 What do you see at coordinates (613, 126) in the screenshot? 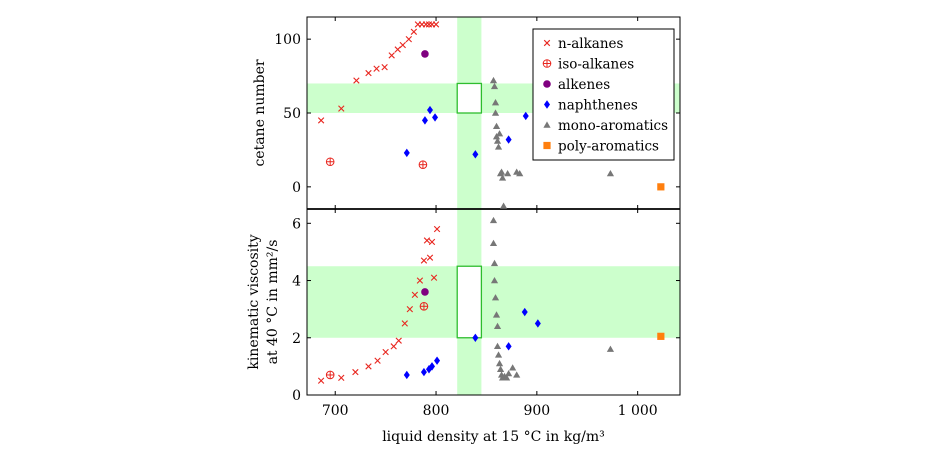
I see `legend-label: mono-aromatics` at bounding box center [613, 126].